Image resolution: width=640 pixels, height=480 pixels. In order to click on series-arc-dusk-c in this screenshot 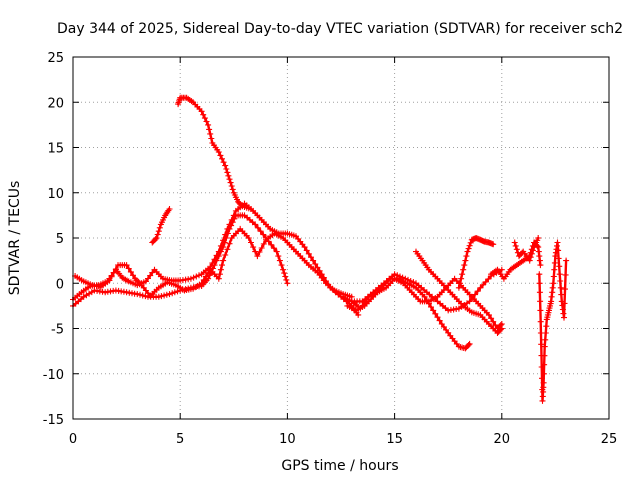, I will do `click(426, 290)`.